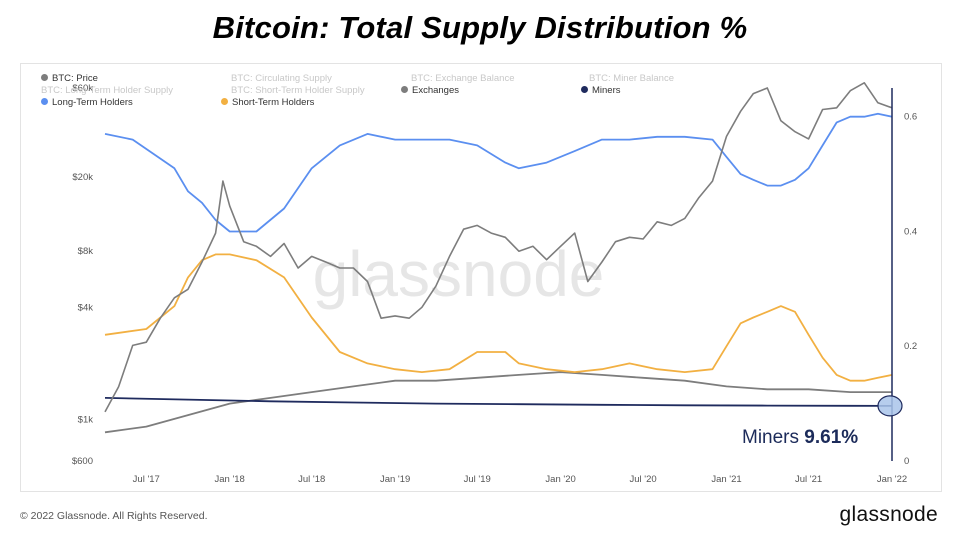 The image size is (960, 540). I want to click on legend-label: BTC: Miner Balance, so click(632, 78).